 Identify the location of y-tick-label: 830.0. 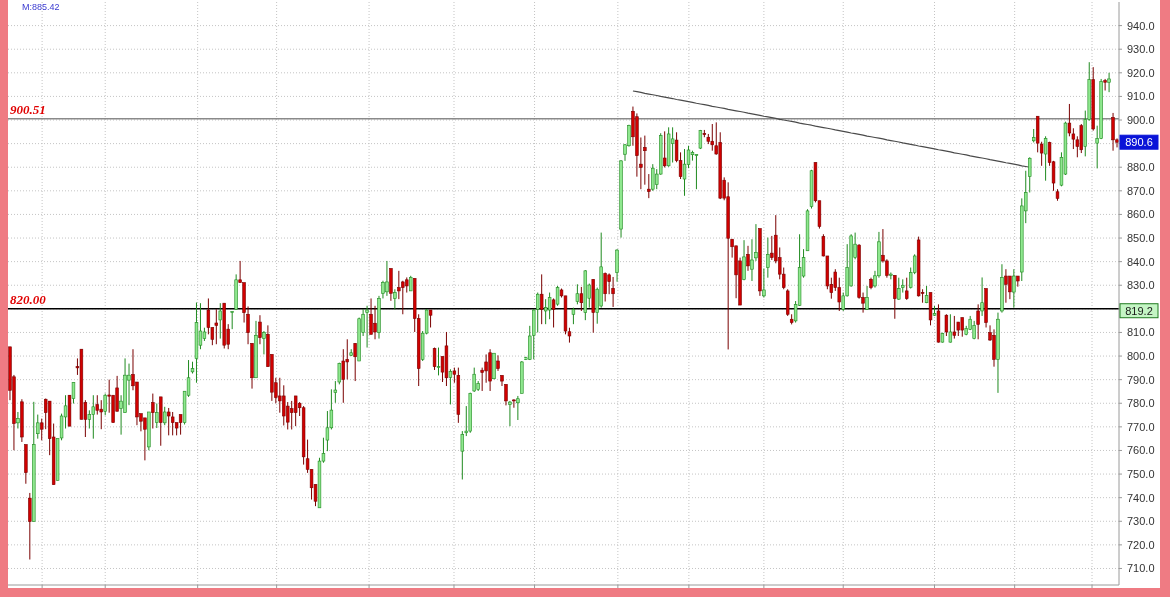
(1141, 285).